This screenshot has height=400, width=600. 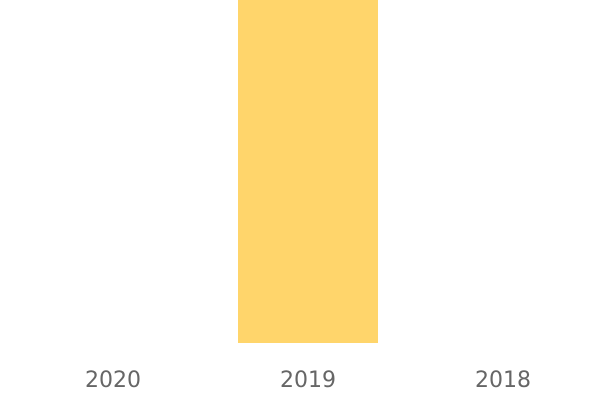 I want to click on x-tick-label: 2019, so click(x=308, y=380).